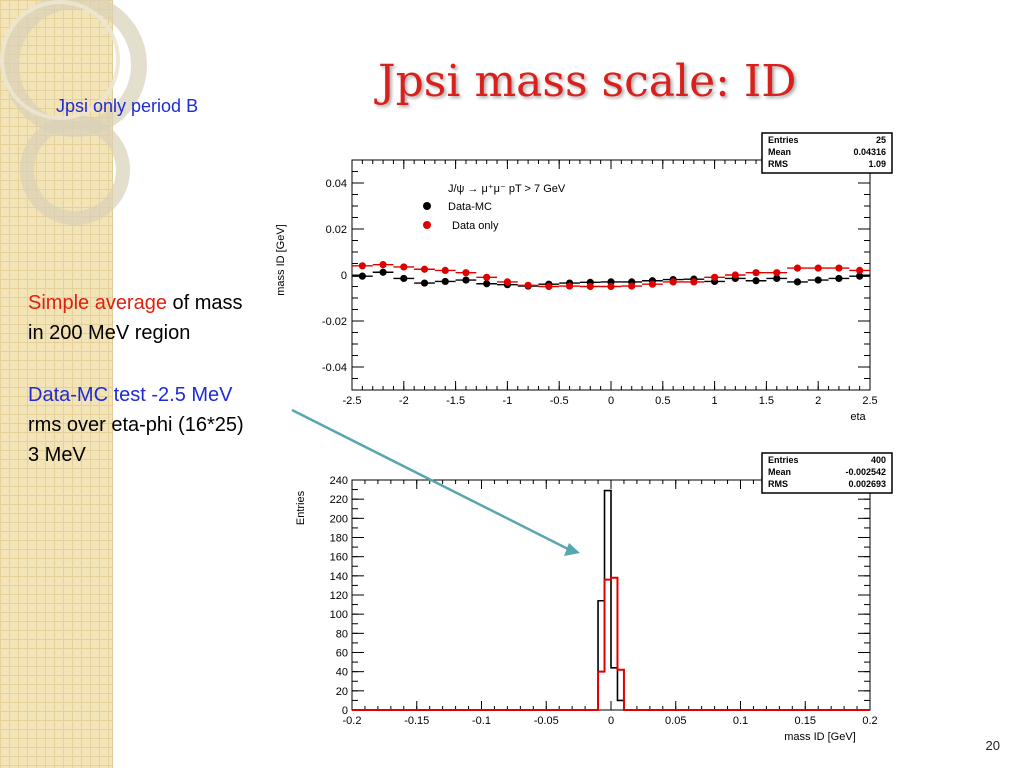 The image size is (1024, 768). Describe the element at coordinates (827, 153) in the screenshot. I see `plot1-stats-box: Entries 25 Mean 0.04316 RMS 1.09` at that location.